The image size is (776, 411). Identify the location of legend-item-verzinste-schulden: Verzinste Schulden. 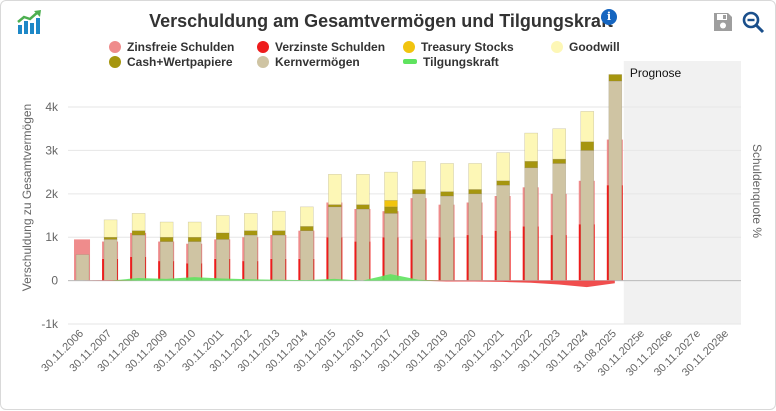
(321, 47).